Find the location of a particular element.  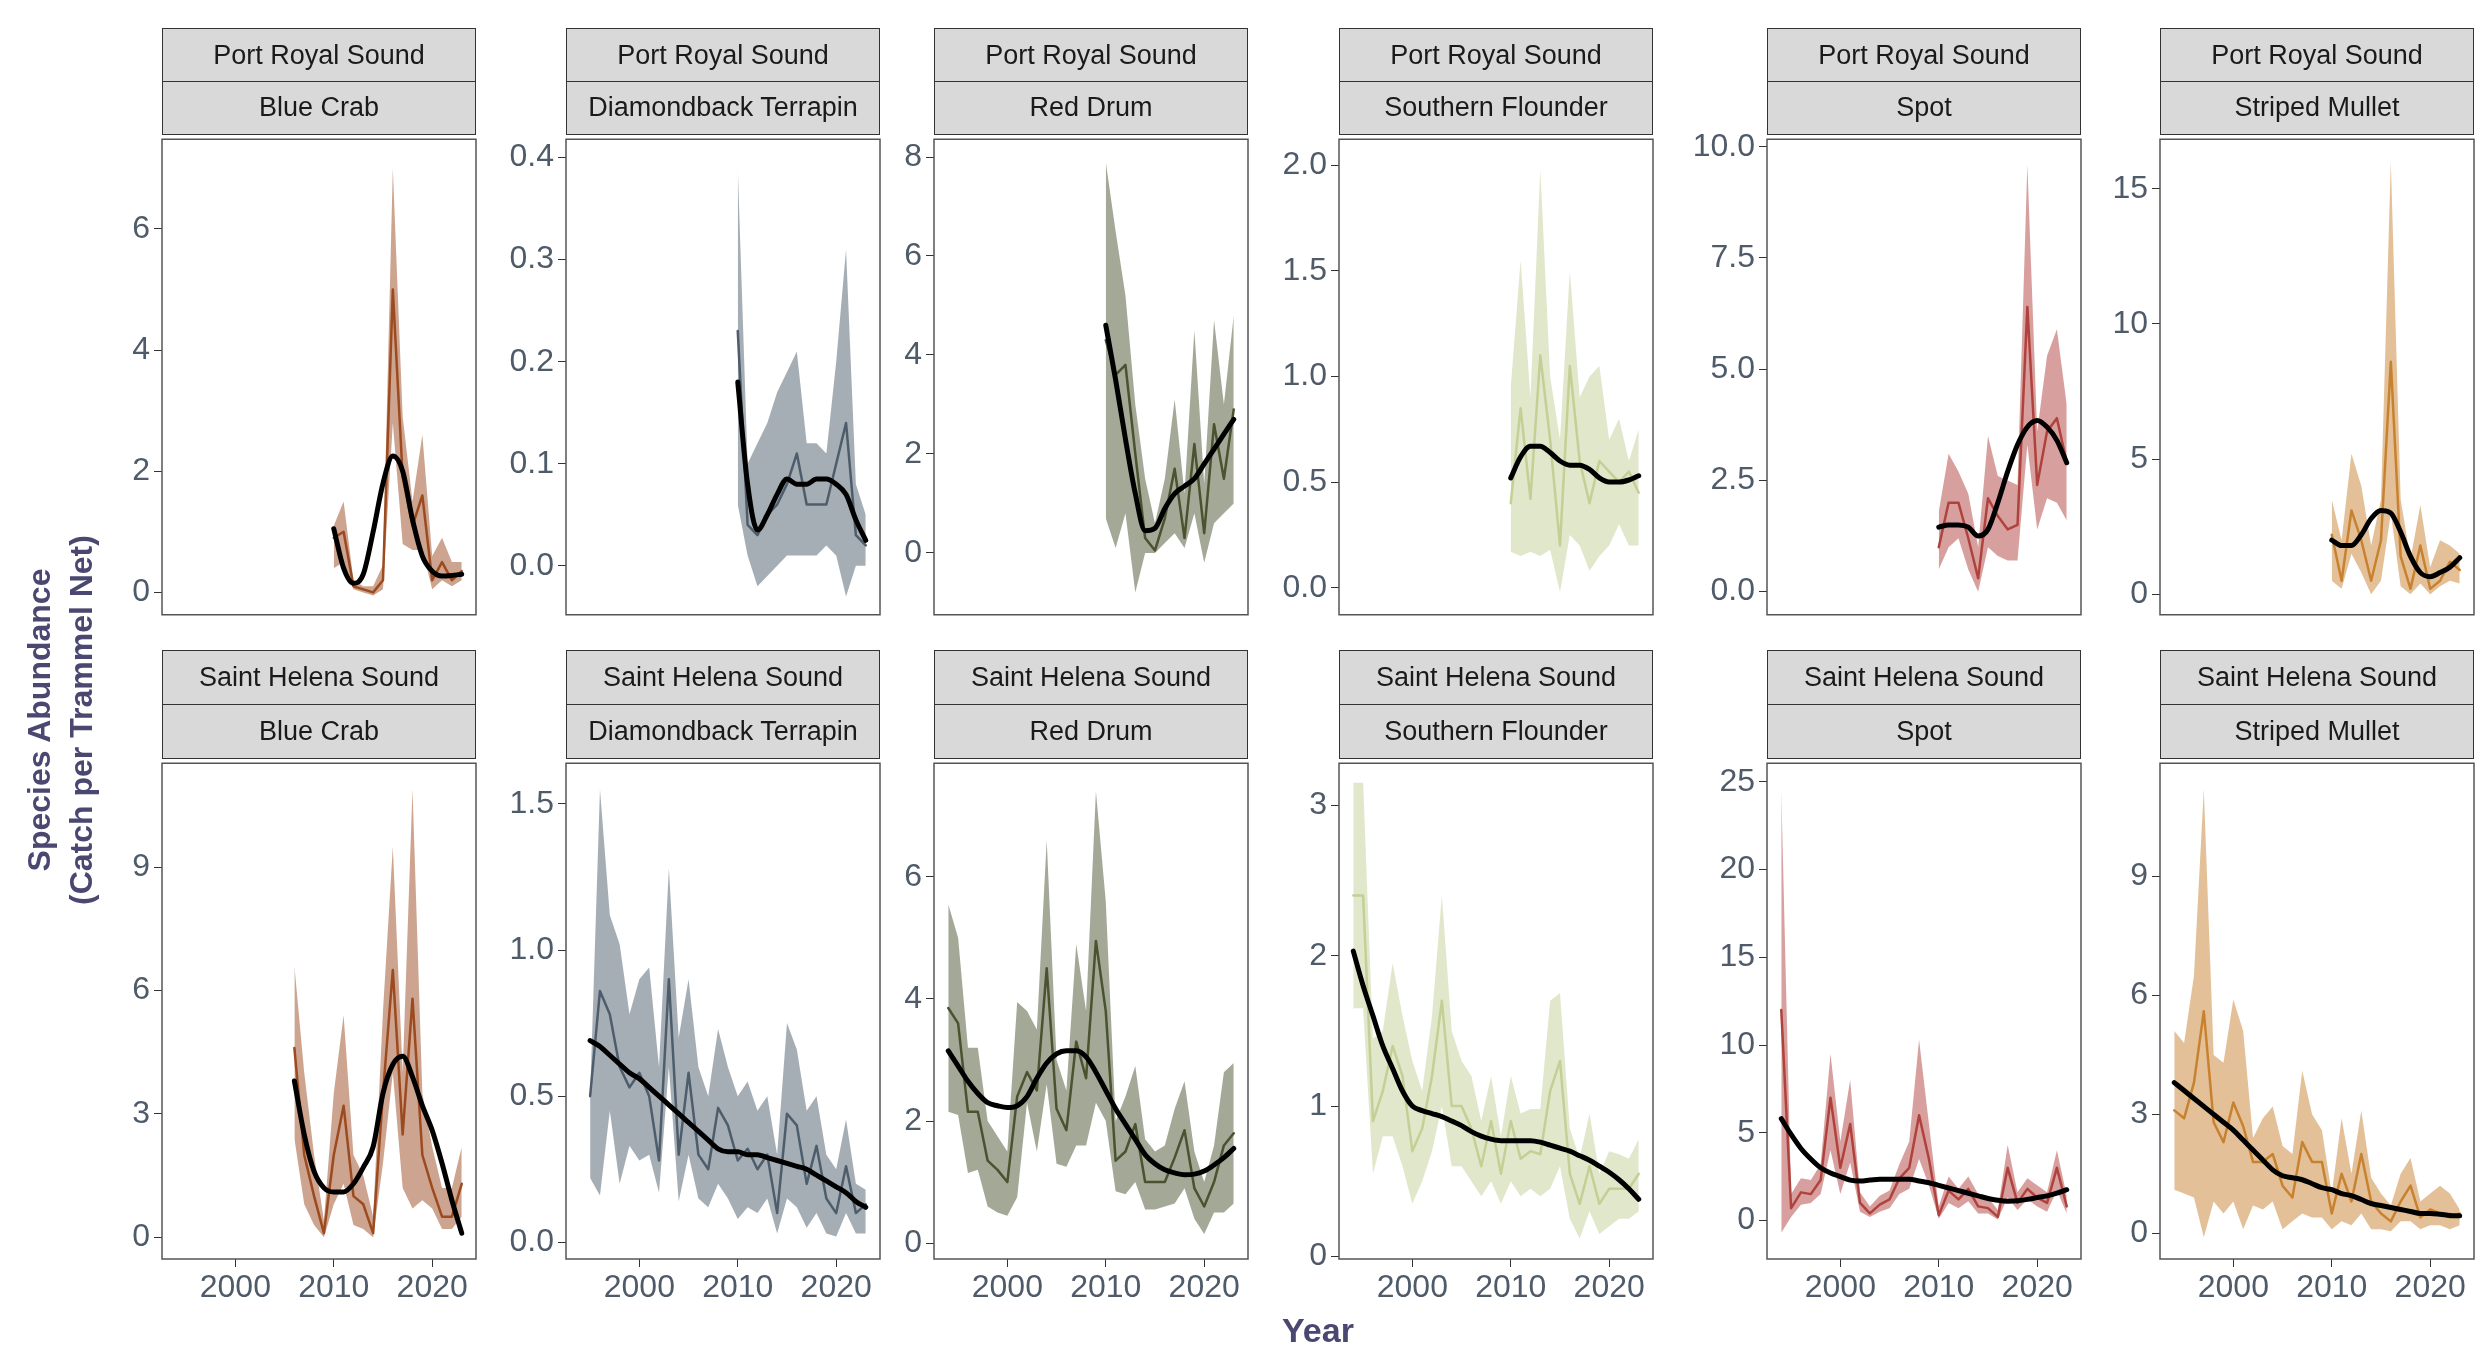

y-tick-label: 0.4 is located at coordinates (531, 155).